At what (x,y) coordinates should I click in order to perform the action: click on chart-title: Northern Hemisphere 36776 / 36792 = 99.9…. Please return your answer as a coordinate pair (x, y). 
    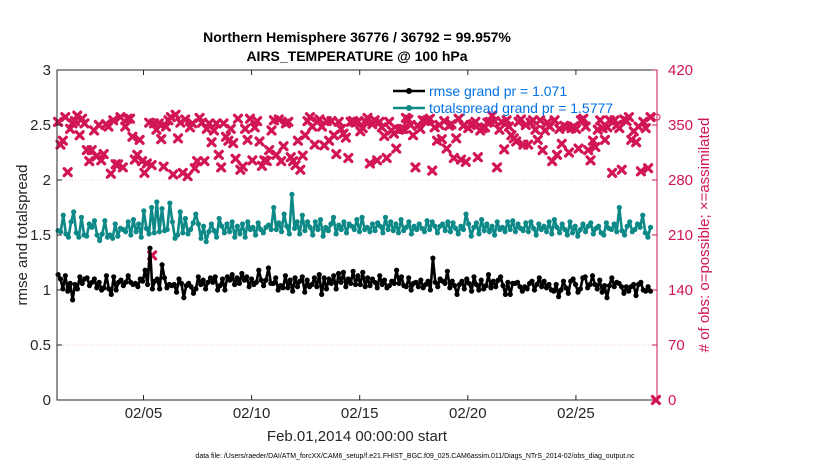
    Looking at the image, I should click on (357, 37).